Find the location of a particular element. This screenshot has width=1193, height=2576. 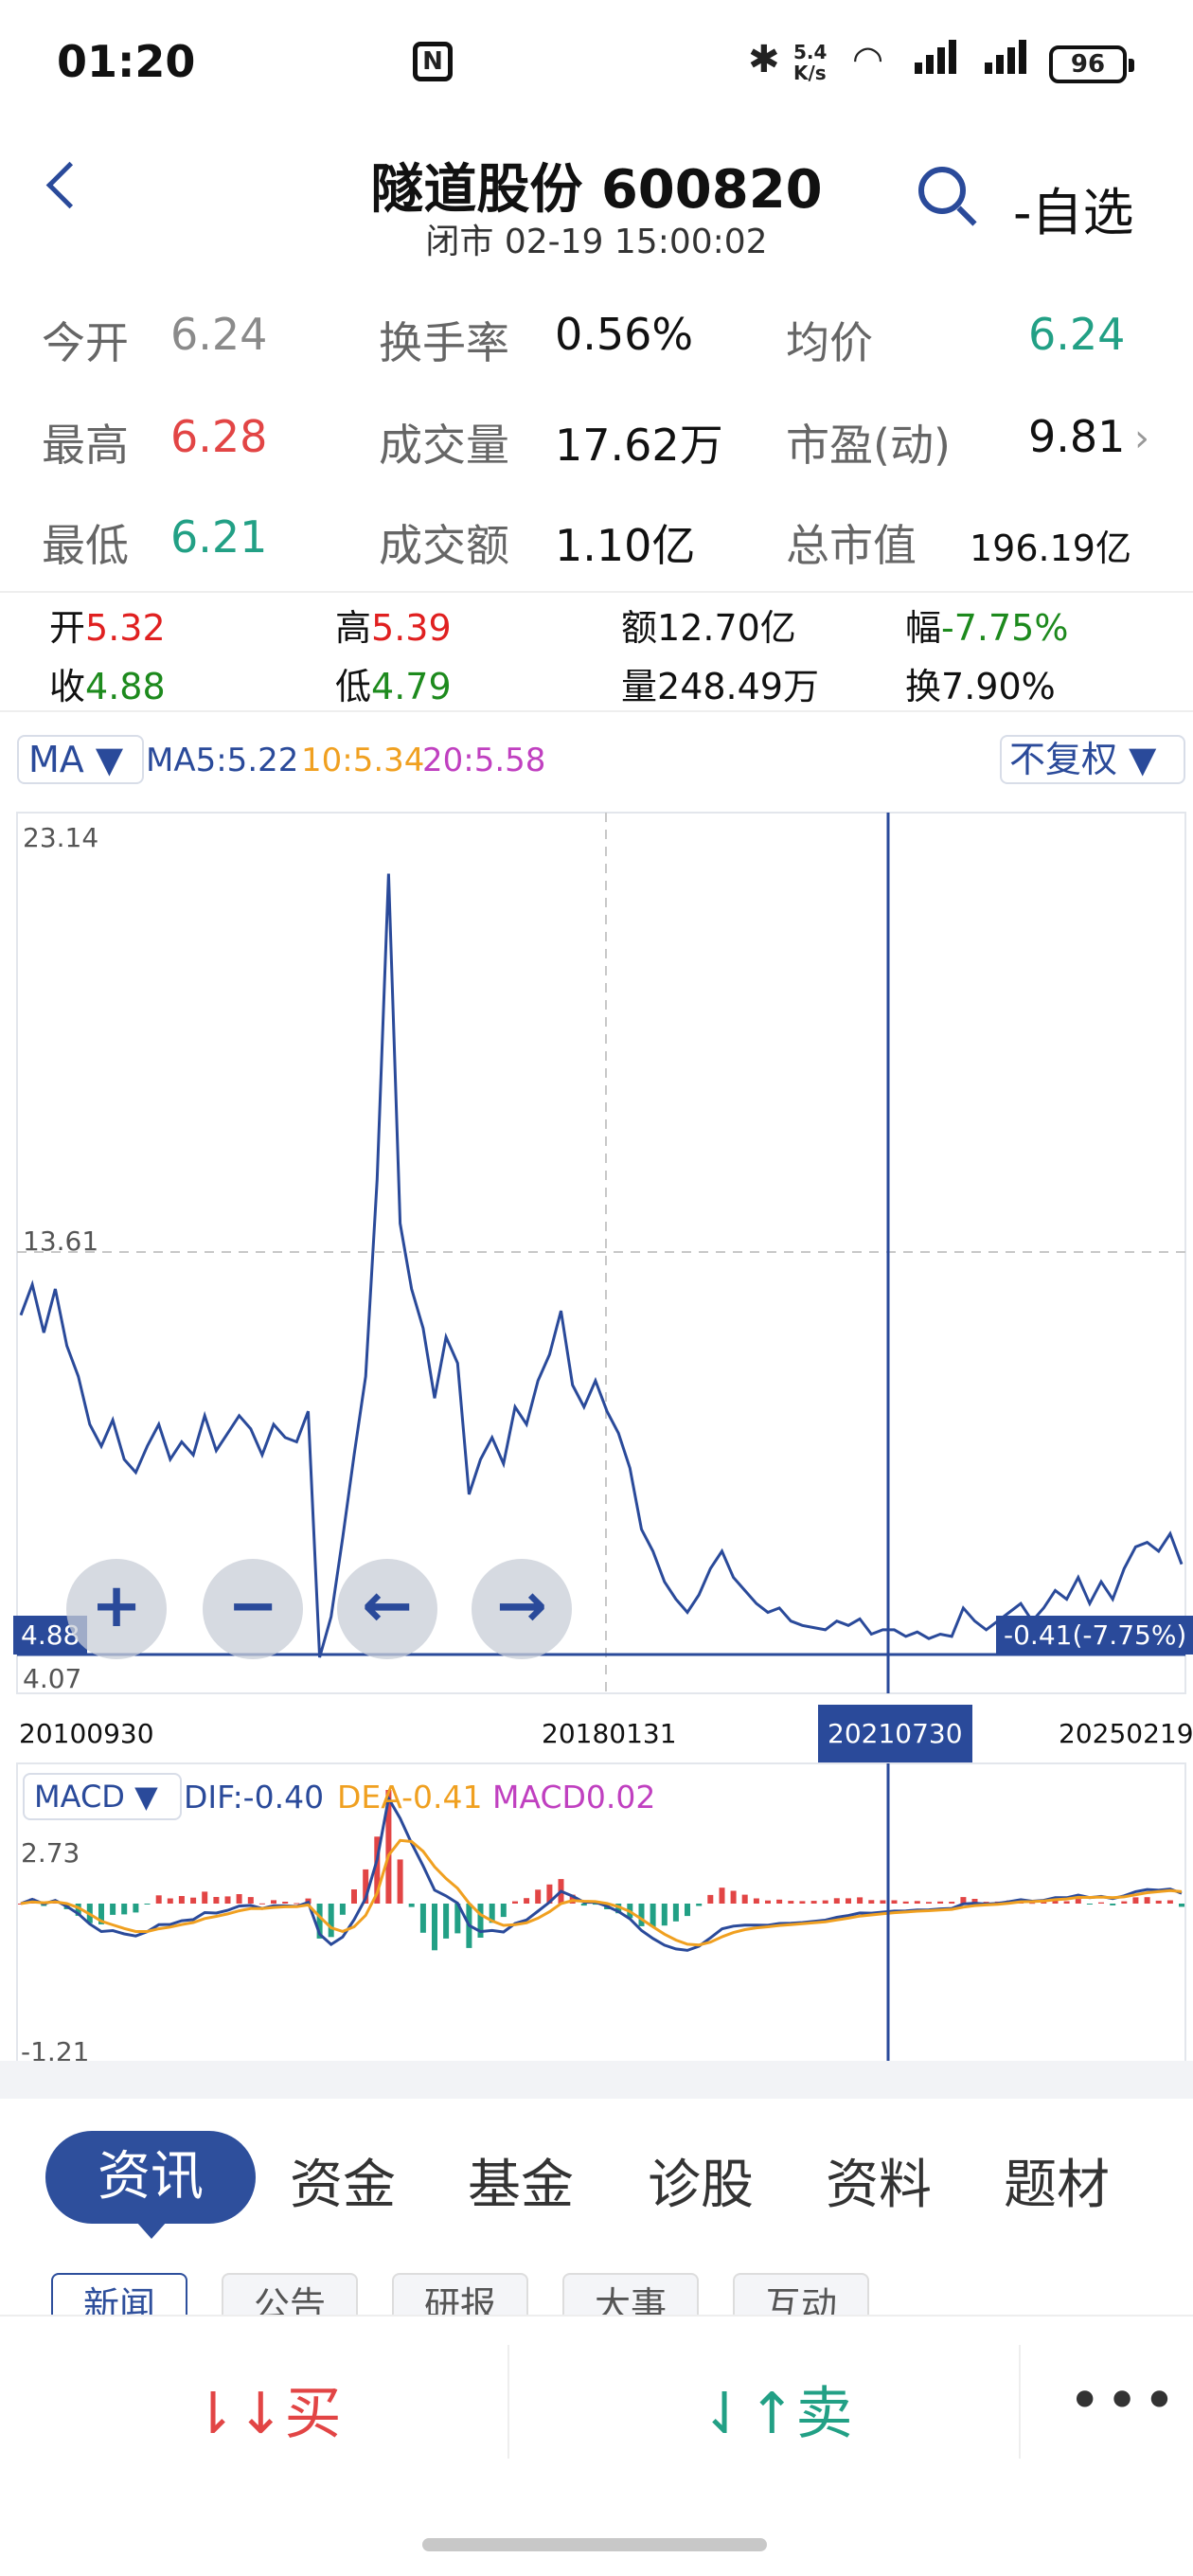

macd-y-top: 2.73 is located at coordinates (50, 1853).